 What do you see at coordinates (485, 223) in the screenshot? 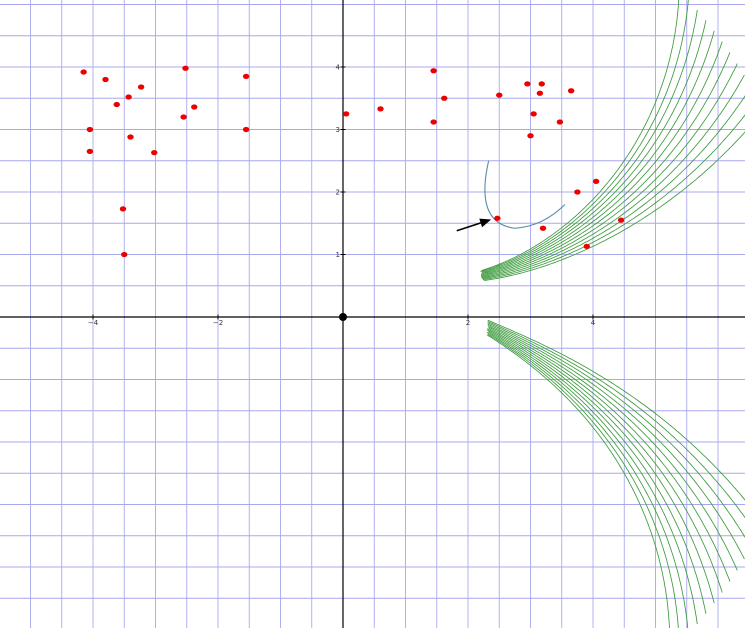
I see `arrow-head` at bounding box center [485, 223].